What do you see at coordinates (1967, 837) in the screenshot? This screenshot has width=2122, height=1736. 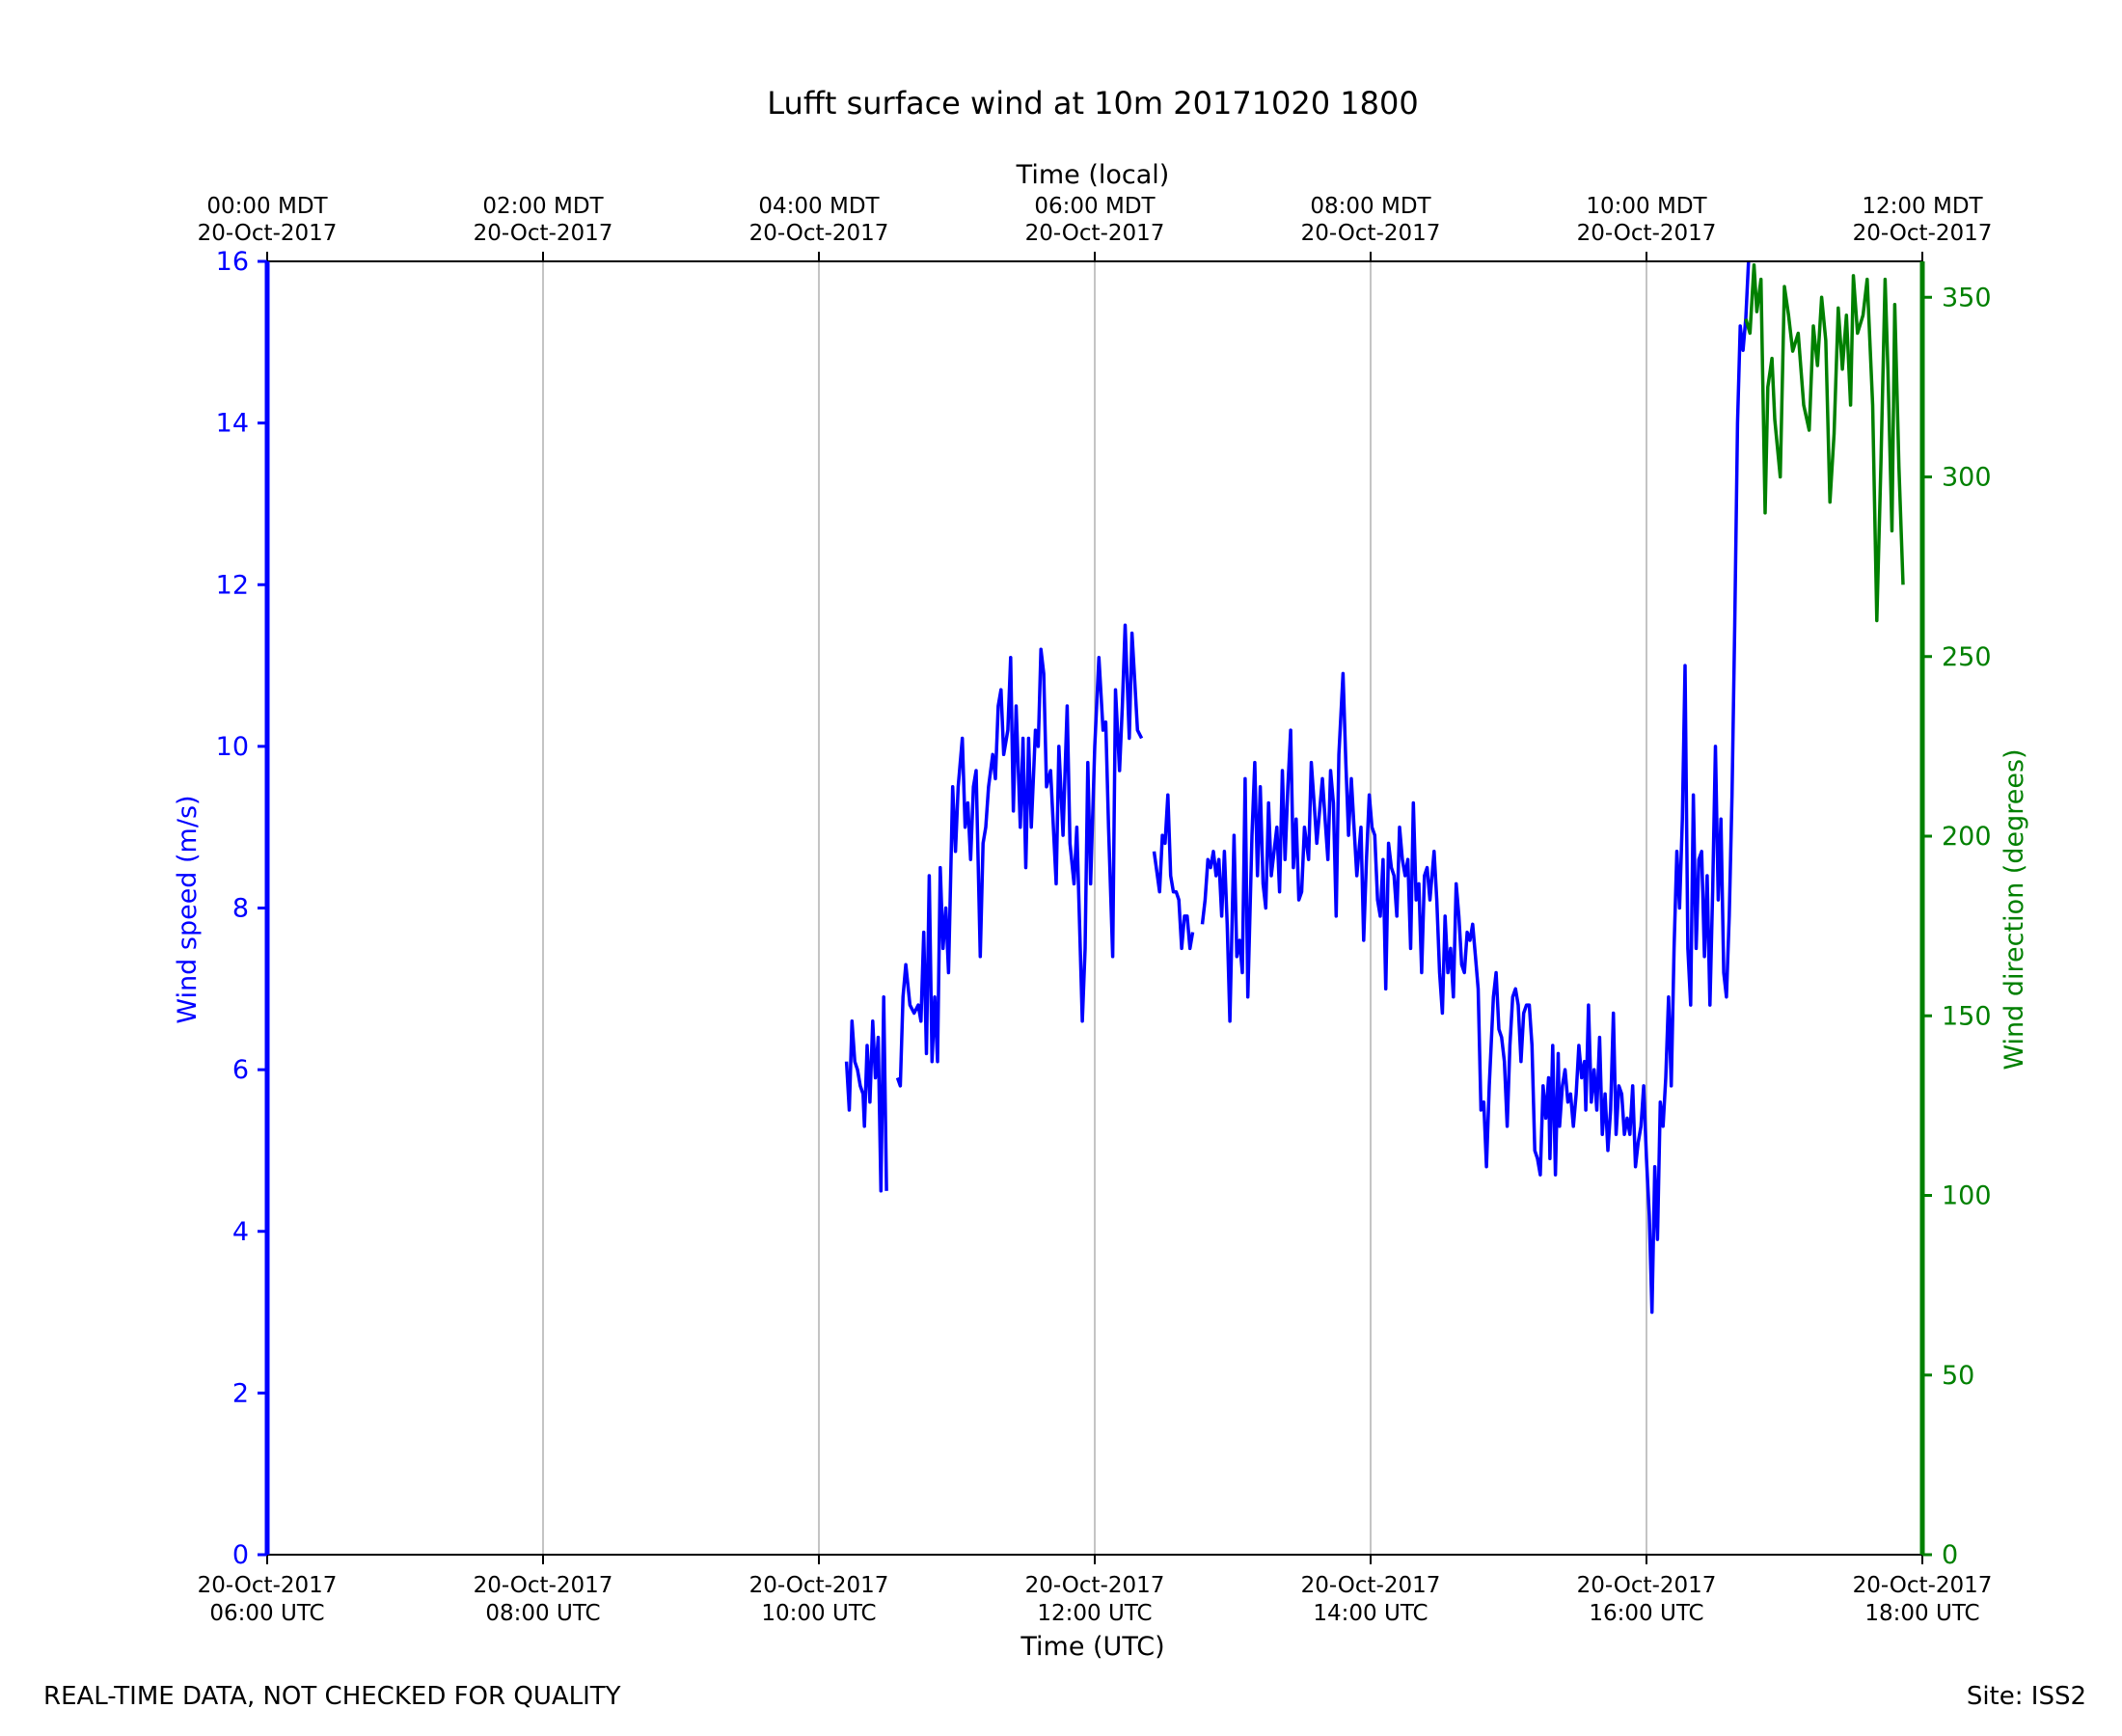 I see `right-tick-label: 200` at bounding box center [1967, 837].